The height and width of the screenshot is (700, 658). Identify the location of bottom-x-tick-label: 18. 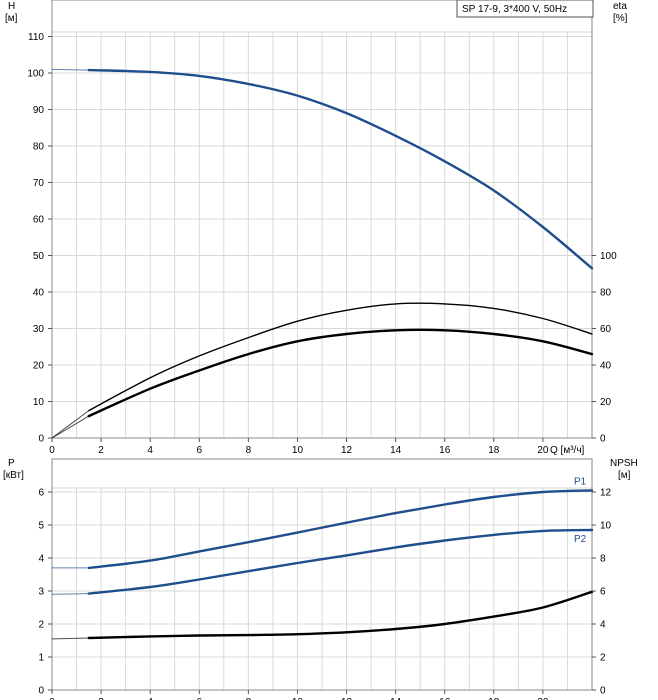
(494, 698).